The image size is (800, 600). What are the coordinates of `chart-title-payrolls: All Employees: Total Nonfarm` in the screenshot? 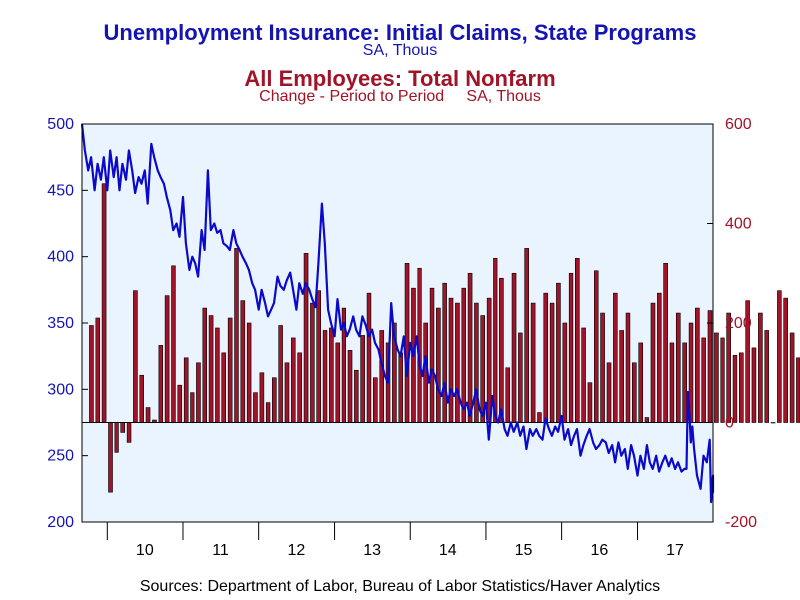 It's located at (400, 78).